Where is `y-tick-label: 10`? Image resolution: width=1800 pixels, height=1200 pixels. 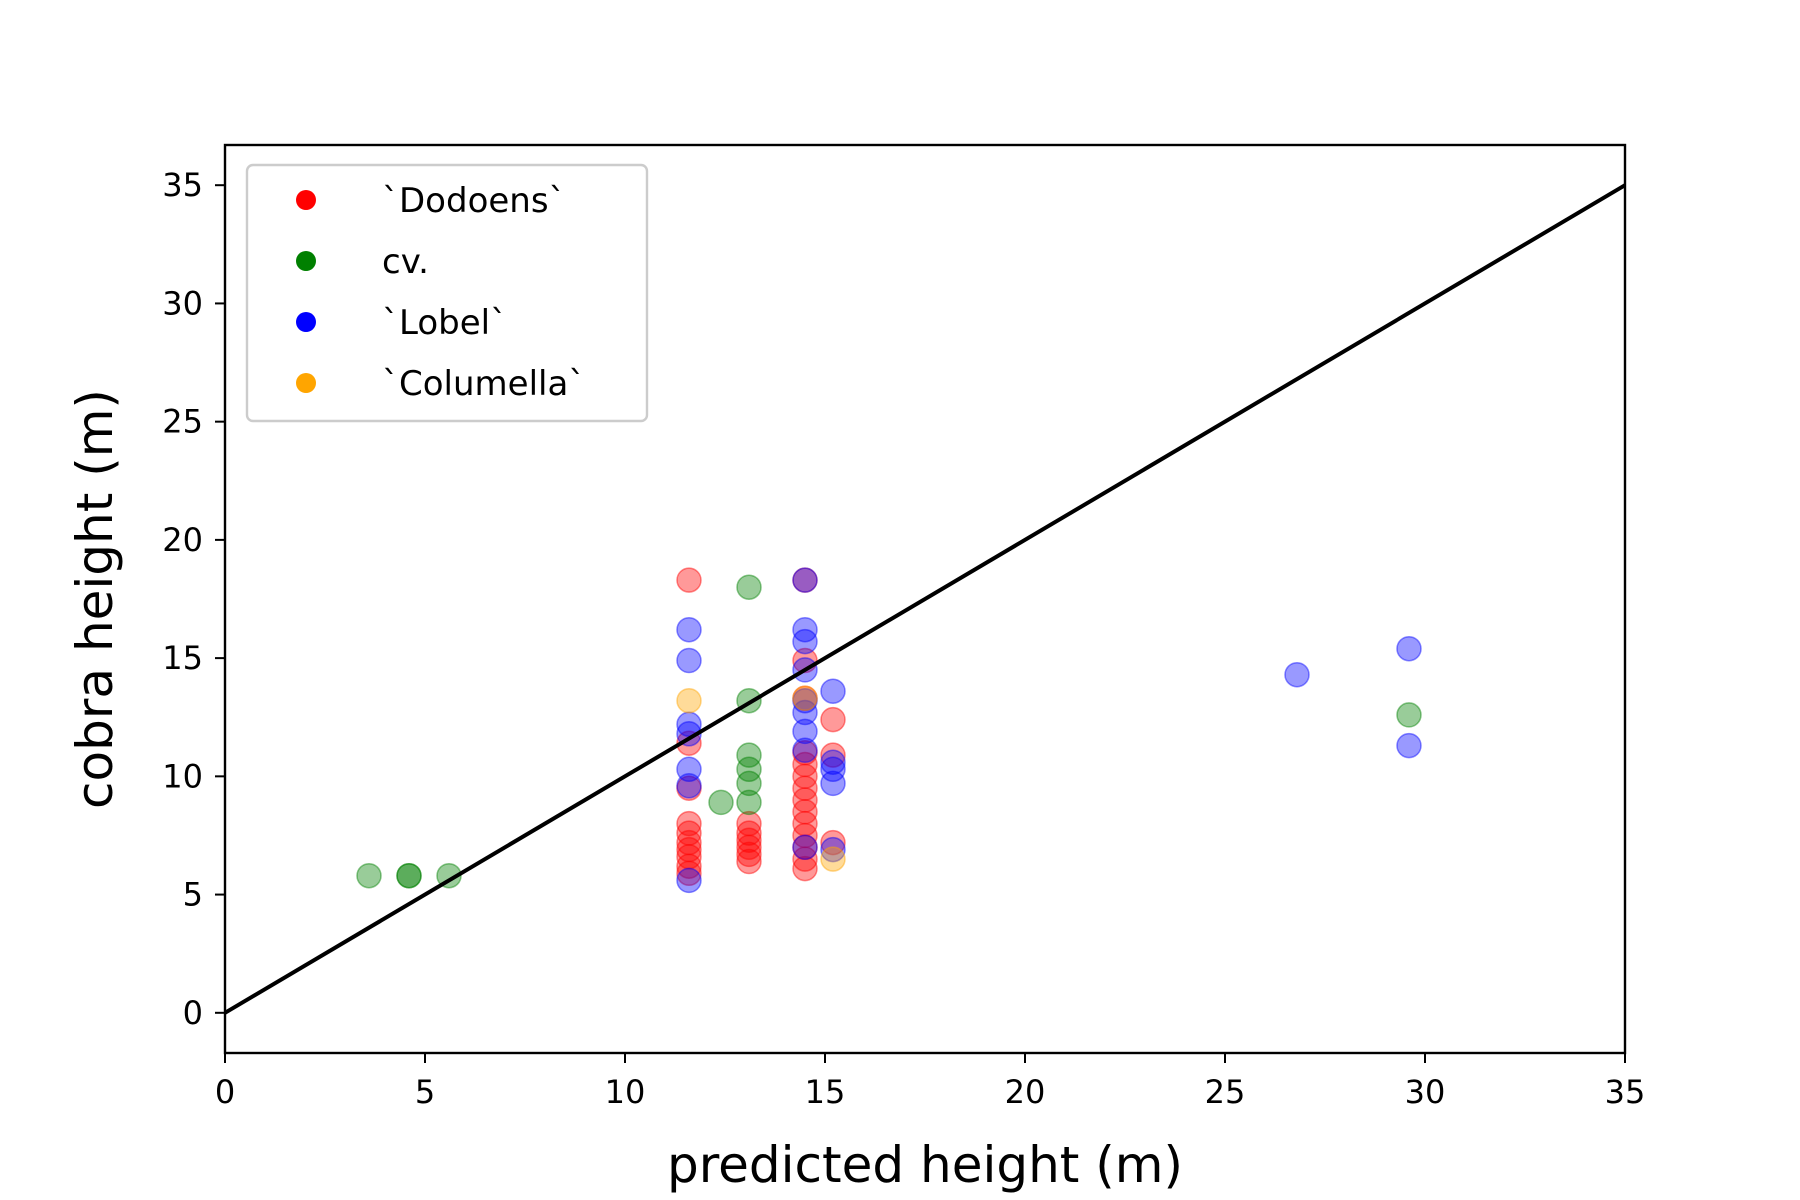
y-tick-label: 10 is located at coordinates (182, 776).